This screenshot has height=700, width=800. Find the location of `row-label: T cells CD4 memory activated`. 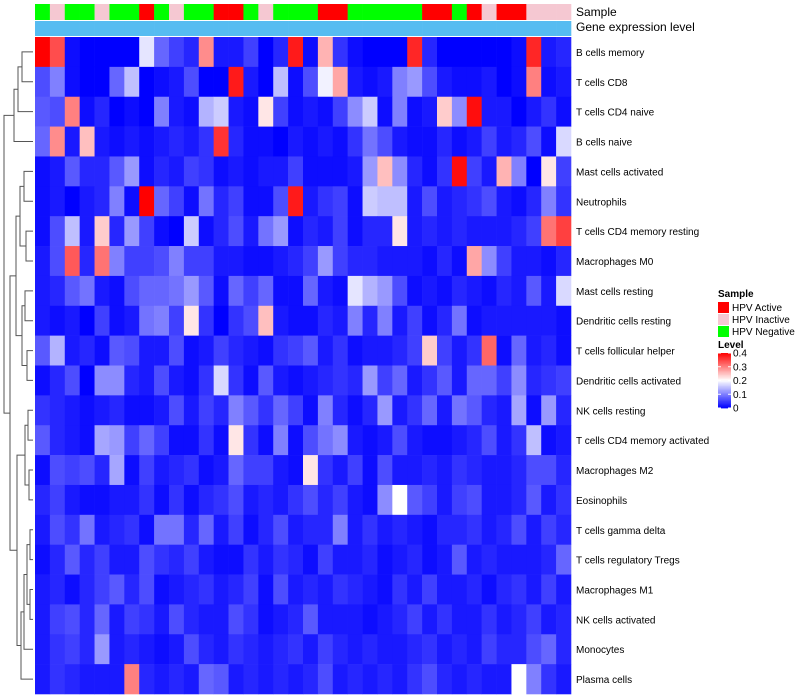

row-label: T cells CD4 memory activated is located at coordinates (642, 441).